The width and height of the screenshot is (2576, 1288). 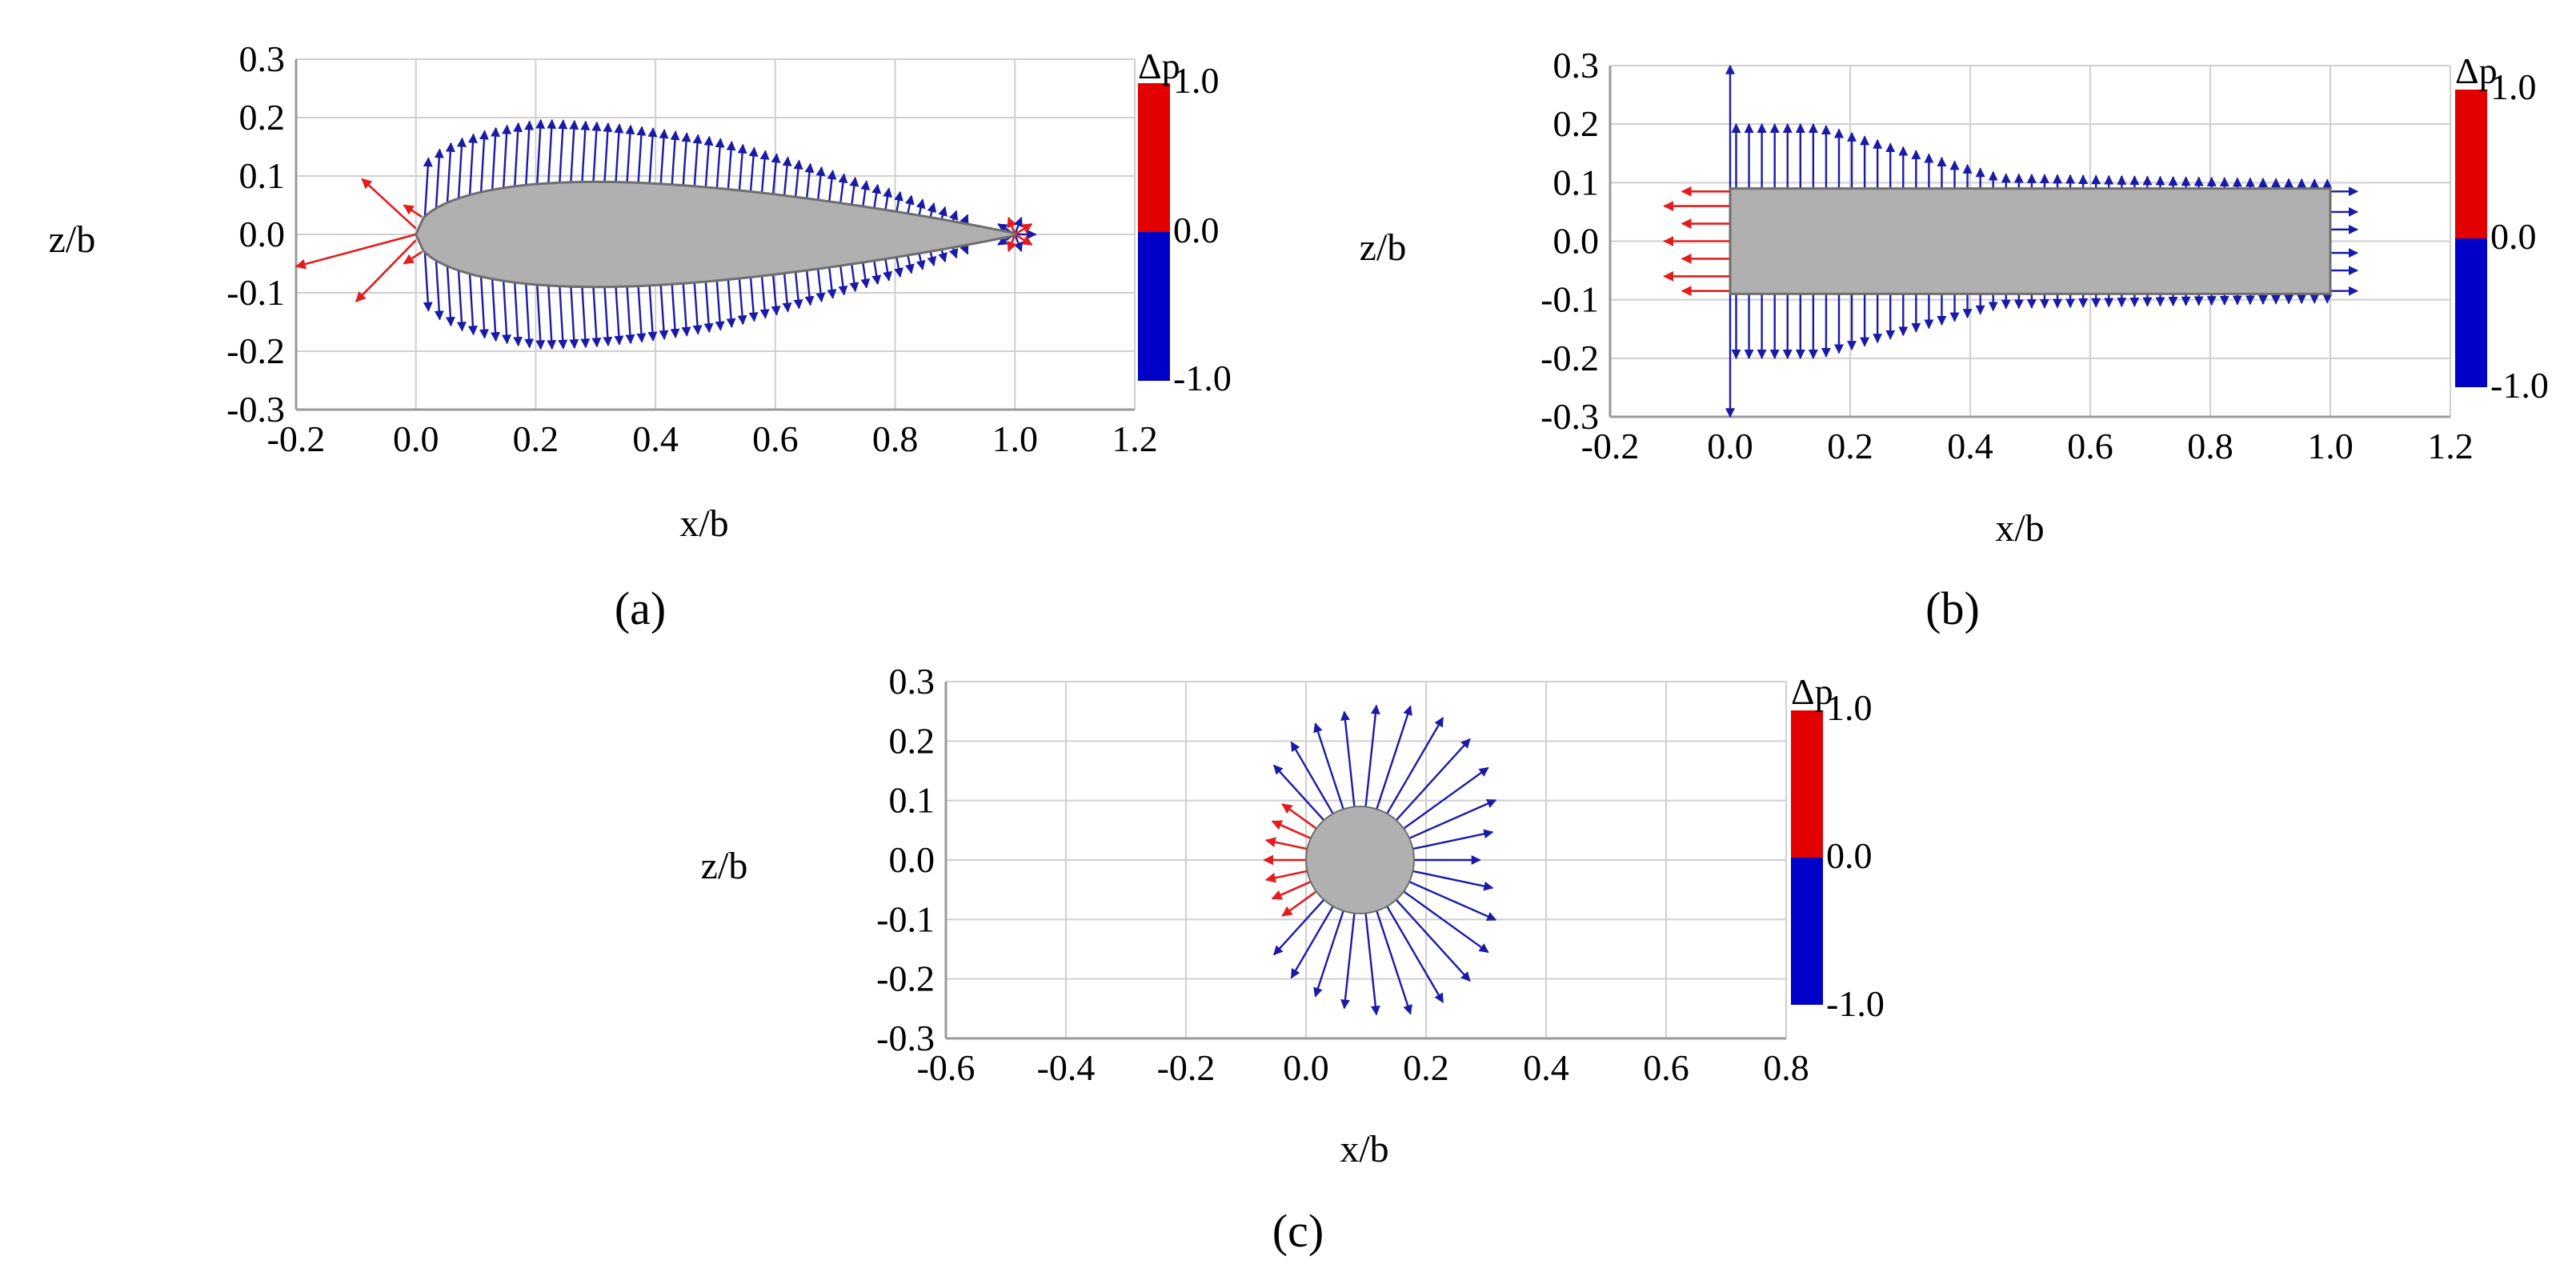 What do you see at coordinates (895, 438) in the screenshot?
I see `x-tick-label: 0.8` at bounding box center [895, 438].